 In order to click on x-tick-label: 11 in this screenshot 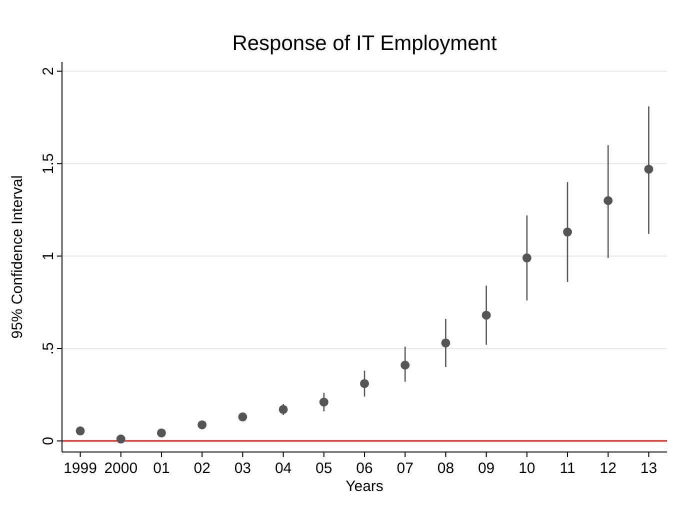, I will do `click(568, 468)`.